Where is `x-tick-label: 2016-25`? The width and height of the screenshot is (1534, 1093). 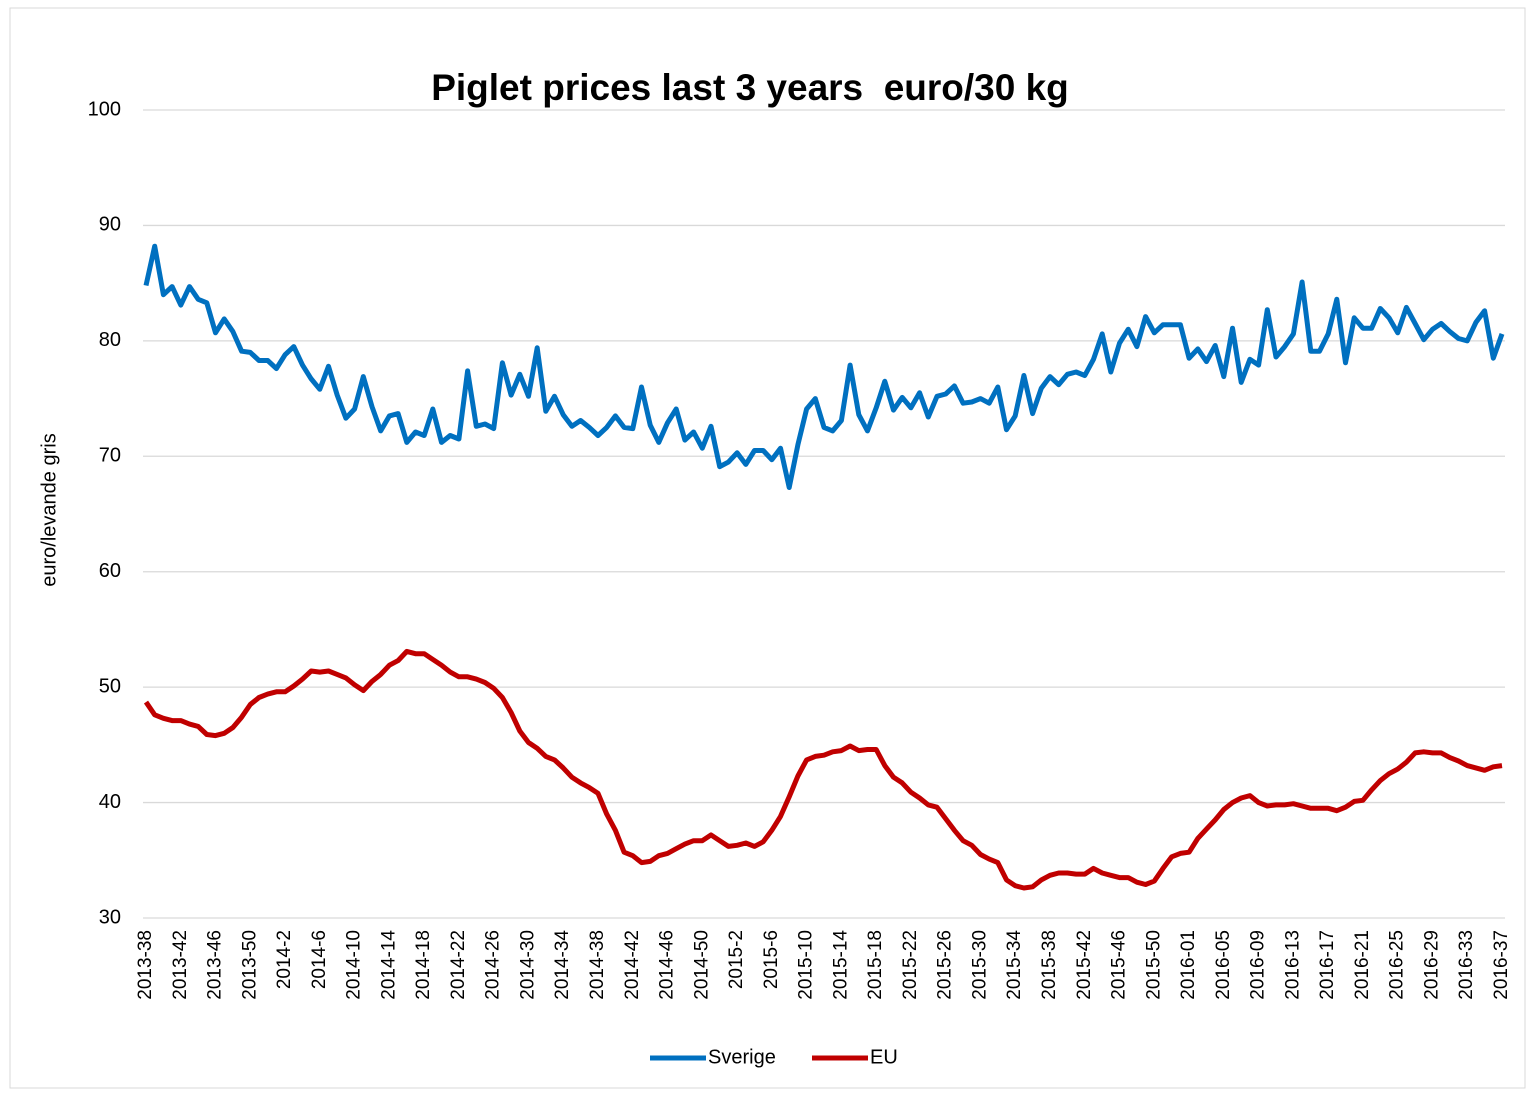
x-tick-label: 2016-25 is located at coordinates (1397, 965).